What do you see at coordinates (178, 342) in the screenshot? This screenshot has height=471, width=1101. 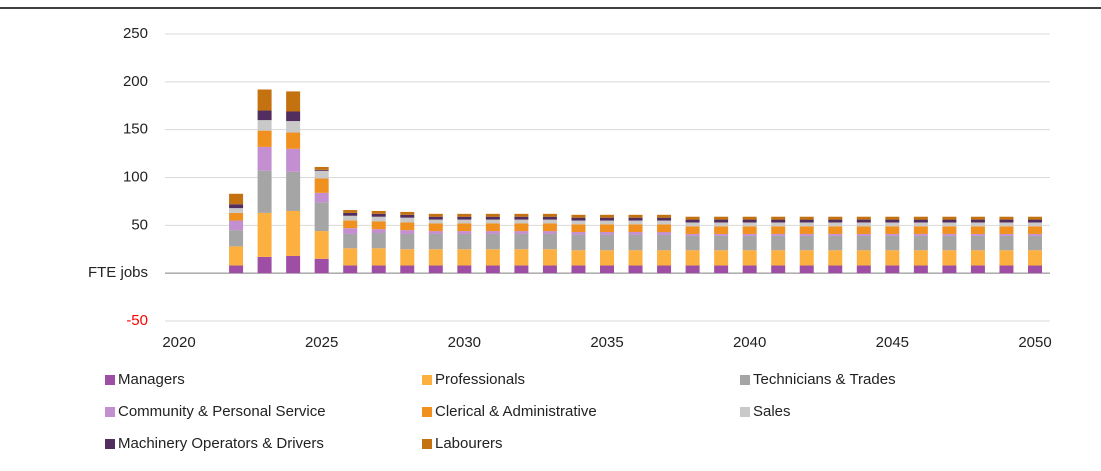 I see `x-tick-label: 2020` at bounding box center [178, 342].